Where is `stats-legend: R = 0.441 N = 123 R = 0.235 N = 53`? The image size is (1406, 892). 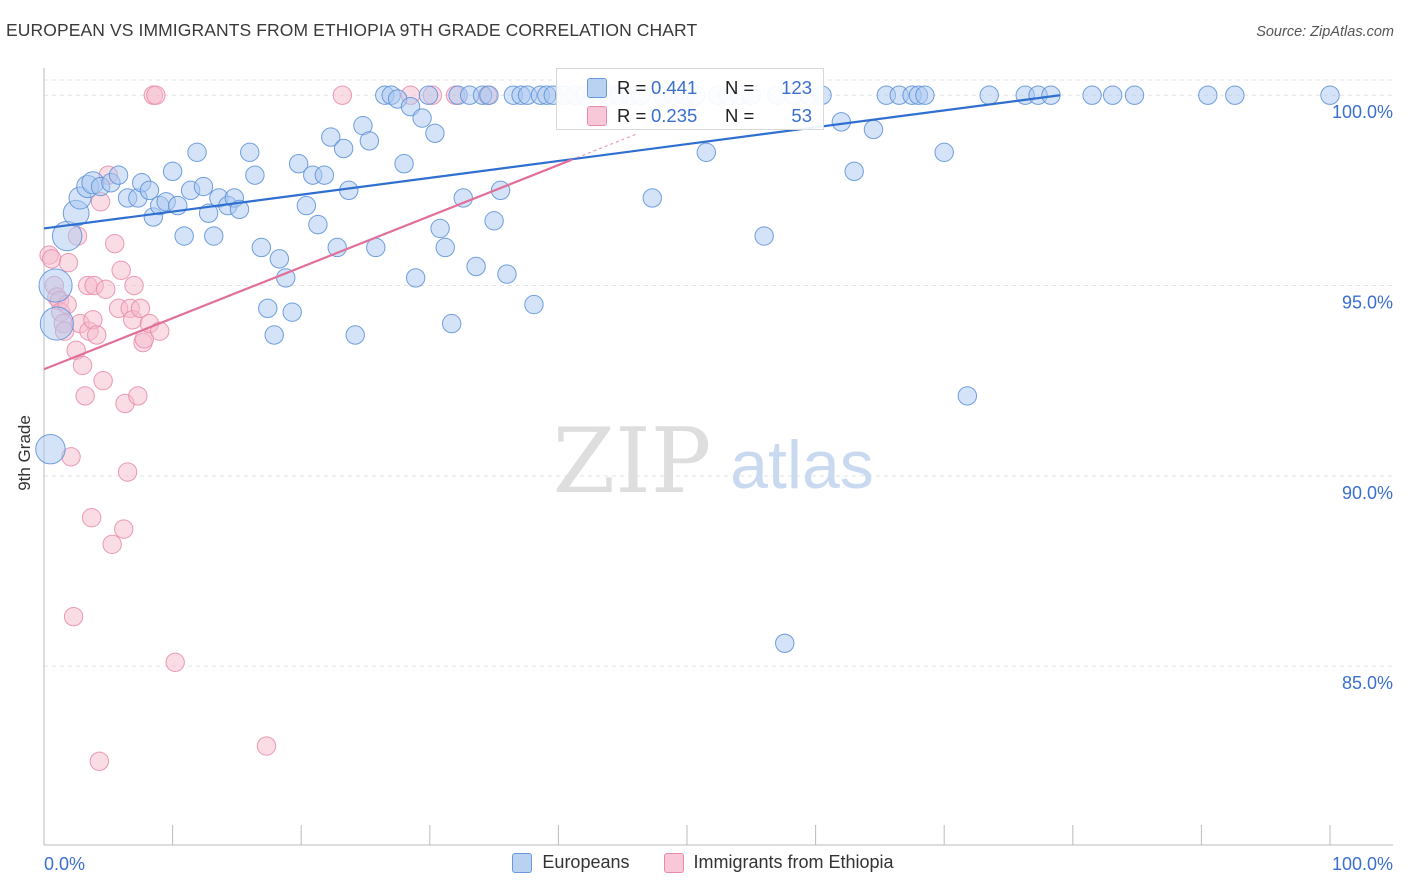
stats-legend: R = 0.441 N = 123 R = 0.235 N = 53 is located at coordinates (690, 99).